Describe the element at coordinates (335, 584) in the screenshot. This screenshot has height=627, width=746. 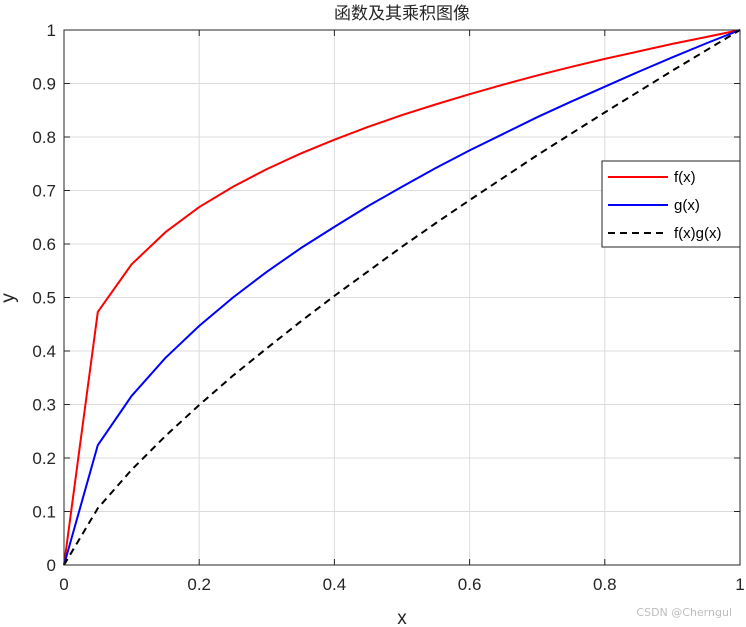
I see `x-tick-label: 0.4` at that location.